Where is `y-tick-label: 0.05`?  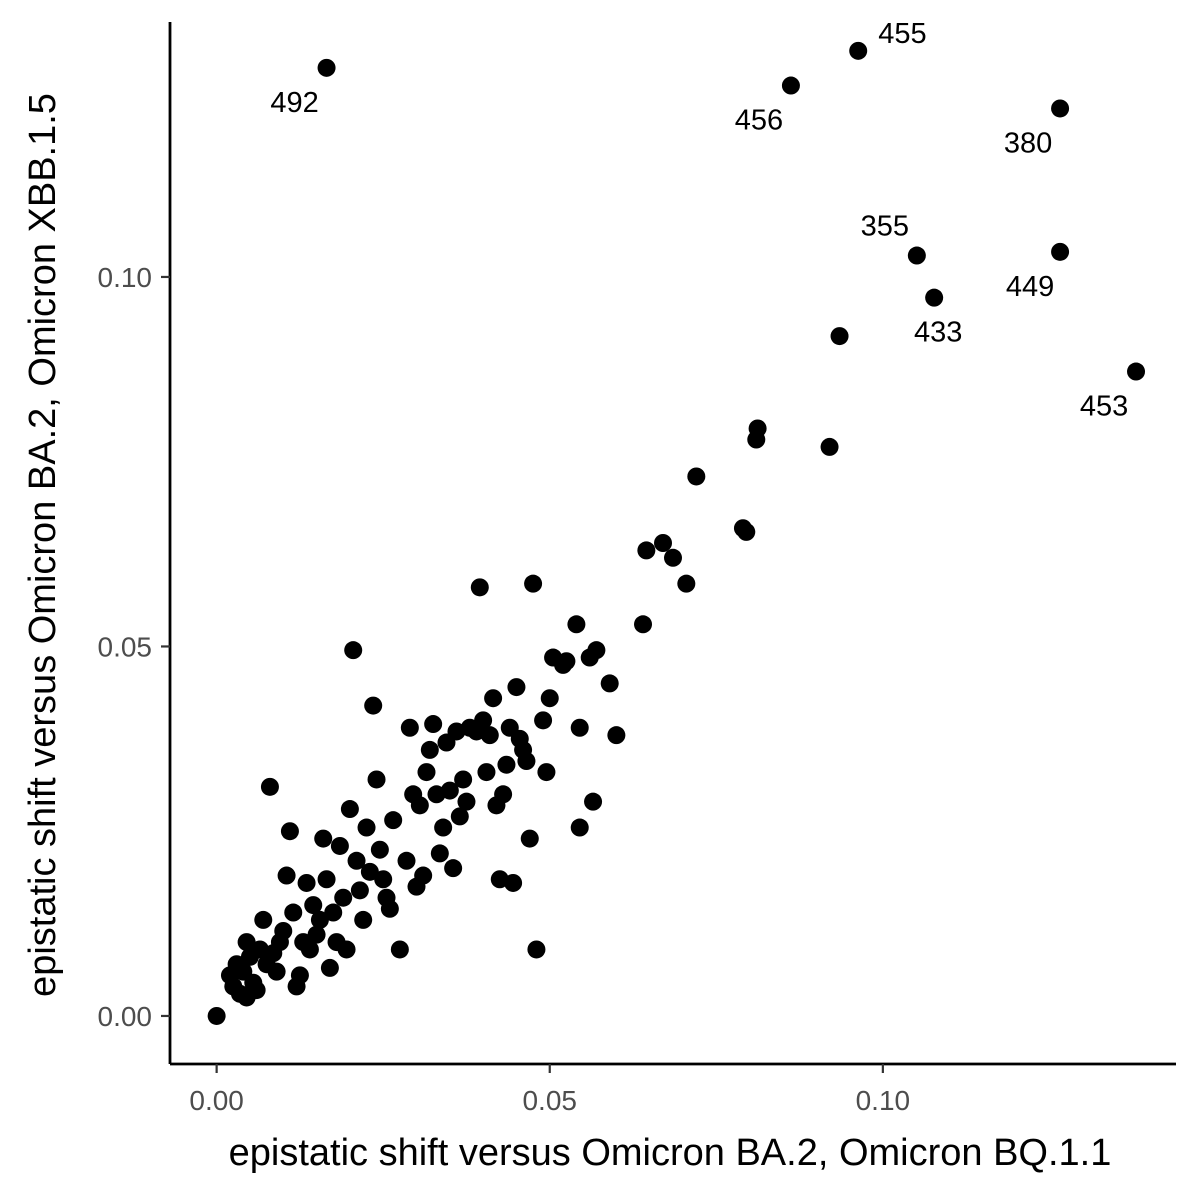 y-tick-label: 0.05 is located at coordinates (125, 646).